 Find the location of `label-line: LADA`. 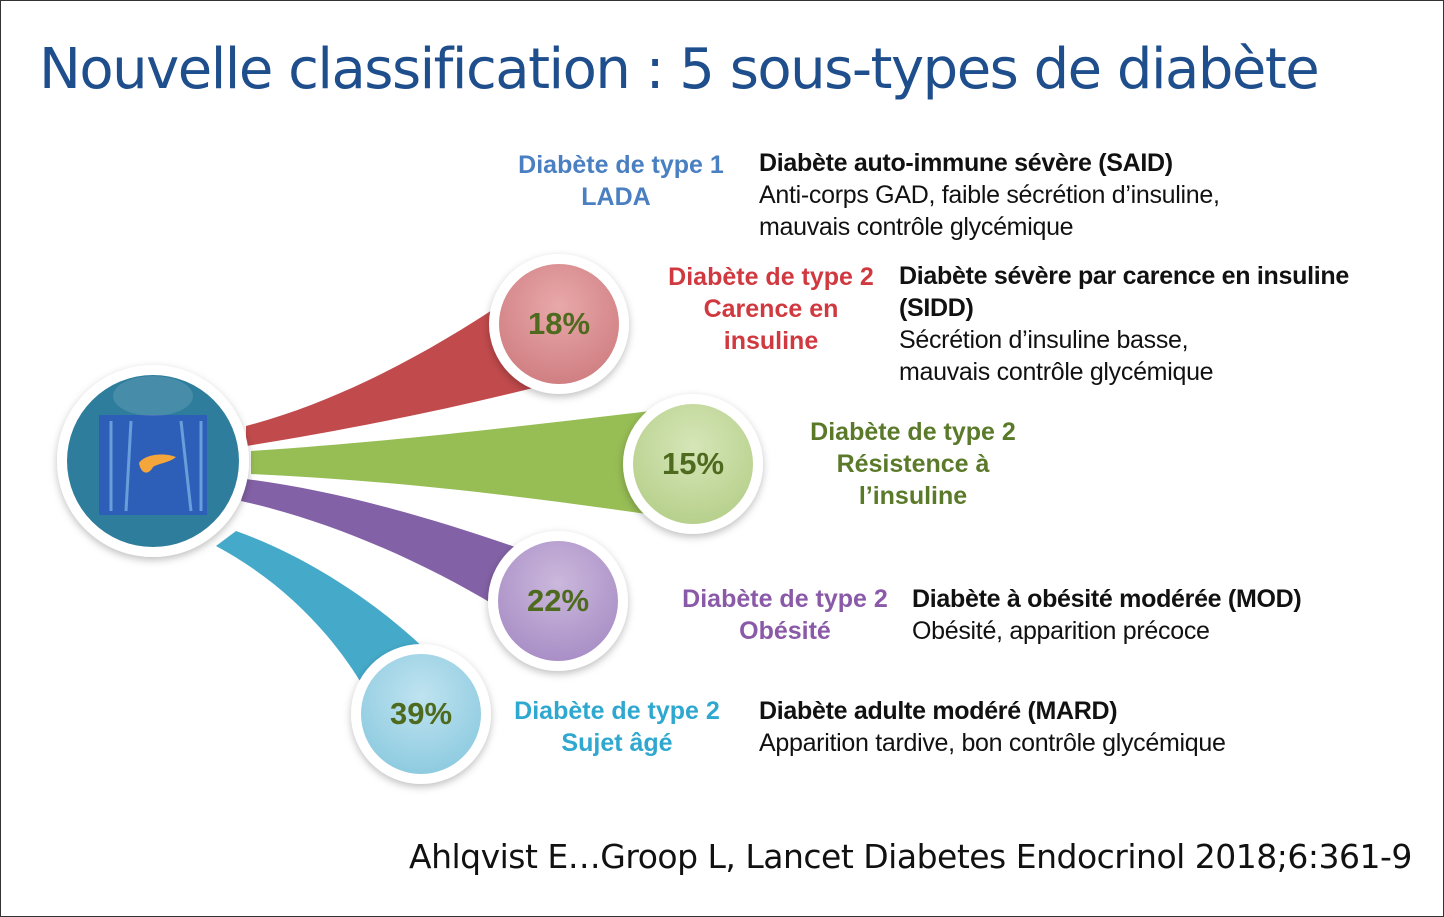

label-line: LADA is located at coordinates (616, 197).